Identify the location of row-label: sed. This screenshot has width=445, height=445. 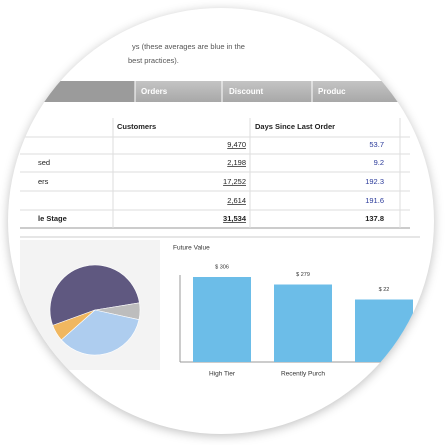
(44, 162).